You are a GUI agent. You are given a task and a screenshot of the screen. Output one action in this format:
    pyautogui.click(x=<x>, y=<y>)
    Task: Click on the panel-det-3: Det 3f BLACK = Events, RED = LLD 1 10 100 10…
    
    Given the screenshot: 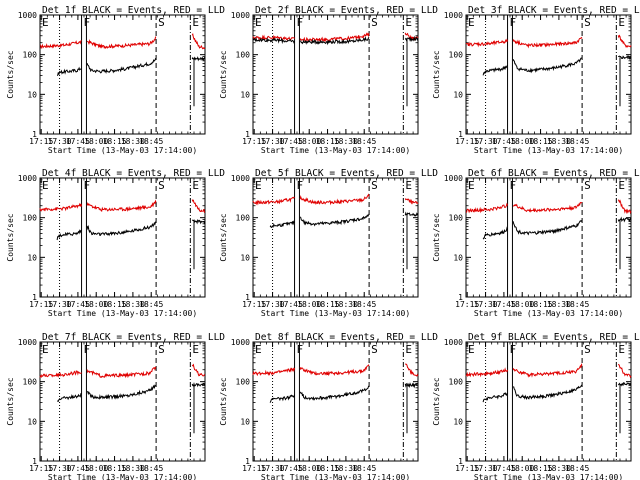 What is the action you would take?
    pyautogui.click(x=536, y=80)
    